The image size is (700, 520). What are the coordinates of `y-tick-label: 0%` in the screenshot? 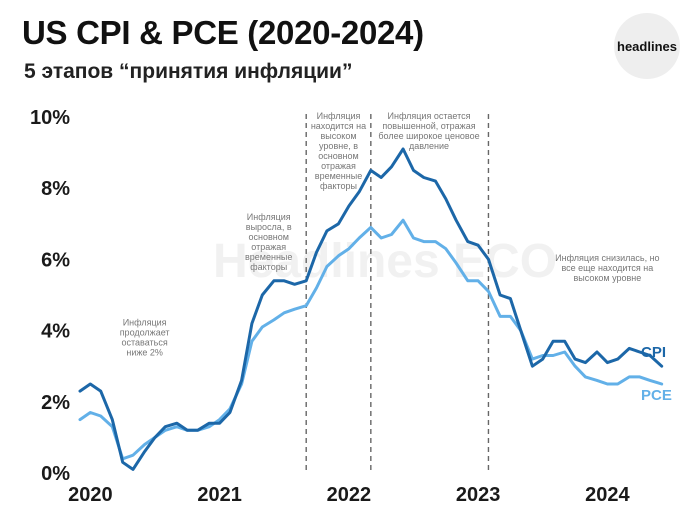 It's located at (55, 474).